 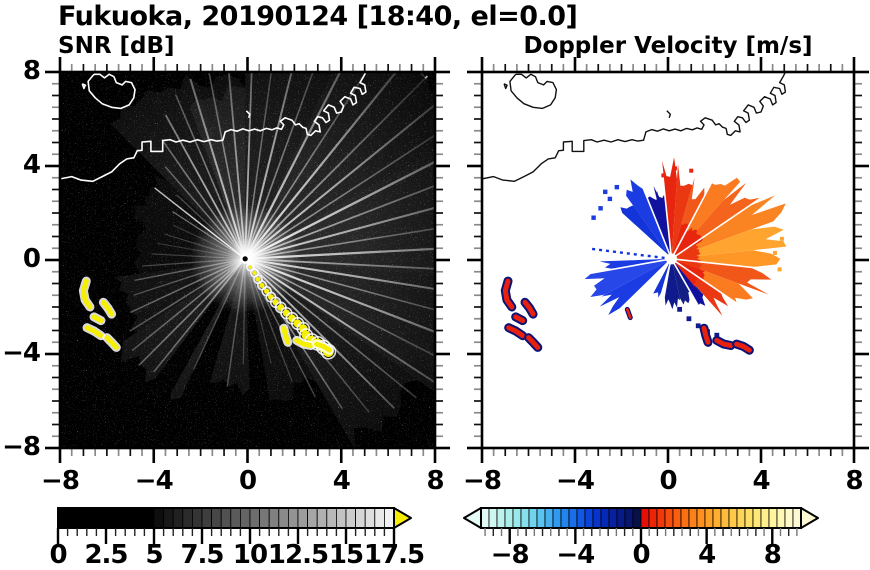 I want to click on doppler-x-tick-label: 4, so click(x=761, y=481).